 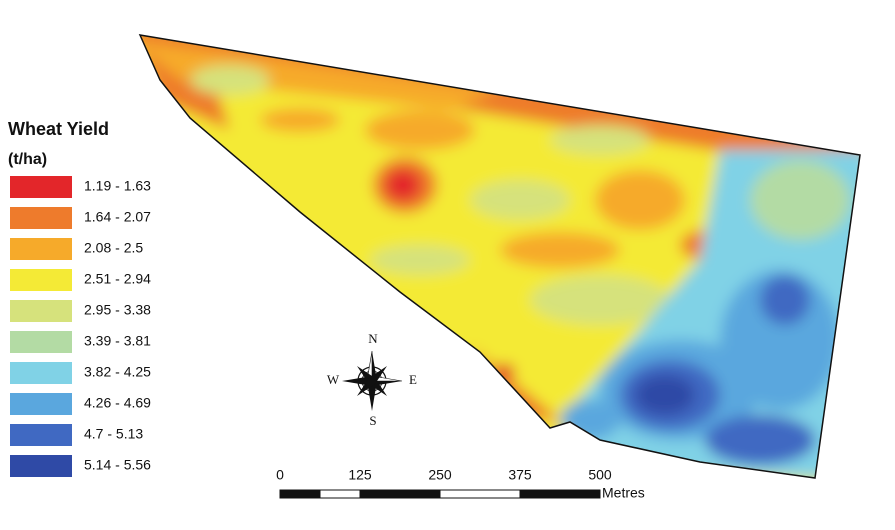 I want to click on legend-title: Wheat Yield, so click(x=58, y=129).